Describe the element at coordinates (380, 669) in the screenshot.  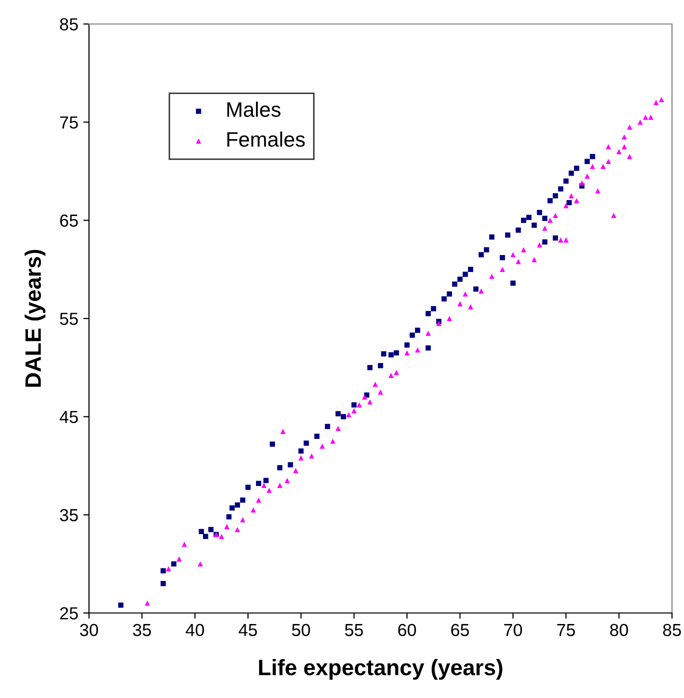
I see `x-axis-title: Life expectancy (years)` at that location.